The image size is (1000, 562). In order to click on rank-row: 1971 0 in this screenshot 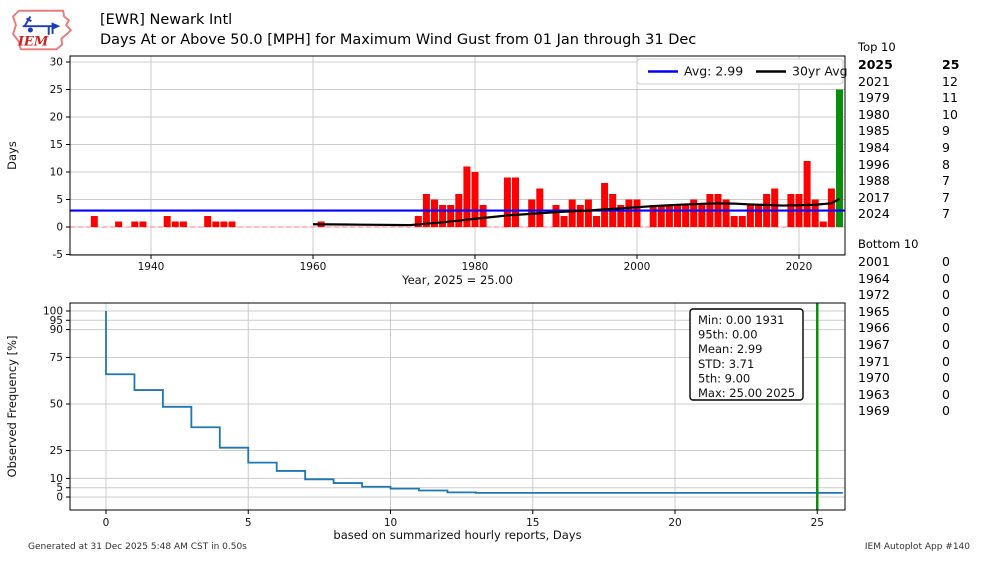, I will do `click(928, 362)`.